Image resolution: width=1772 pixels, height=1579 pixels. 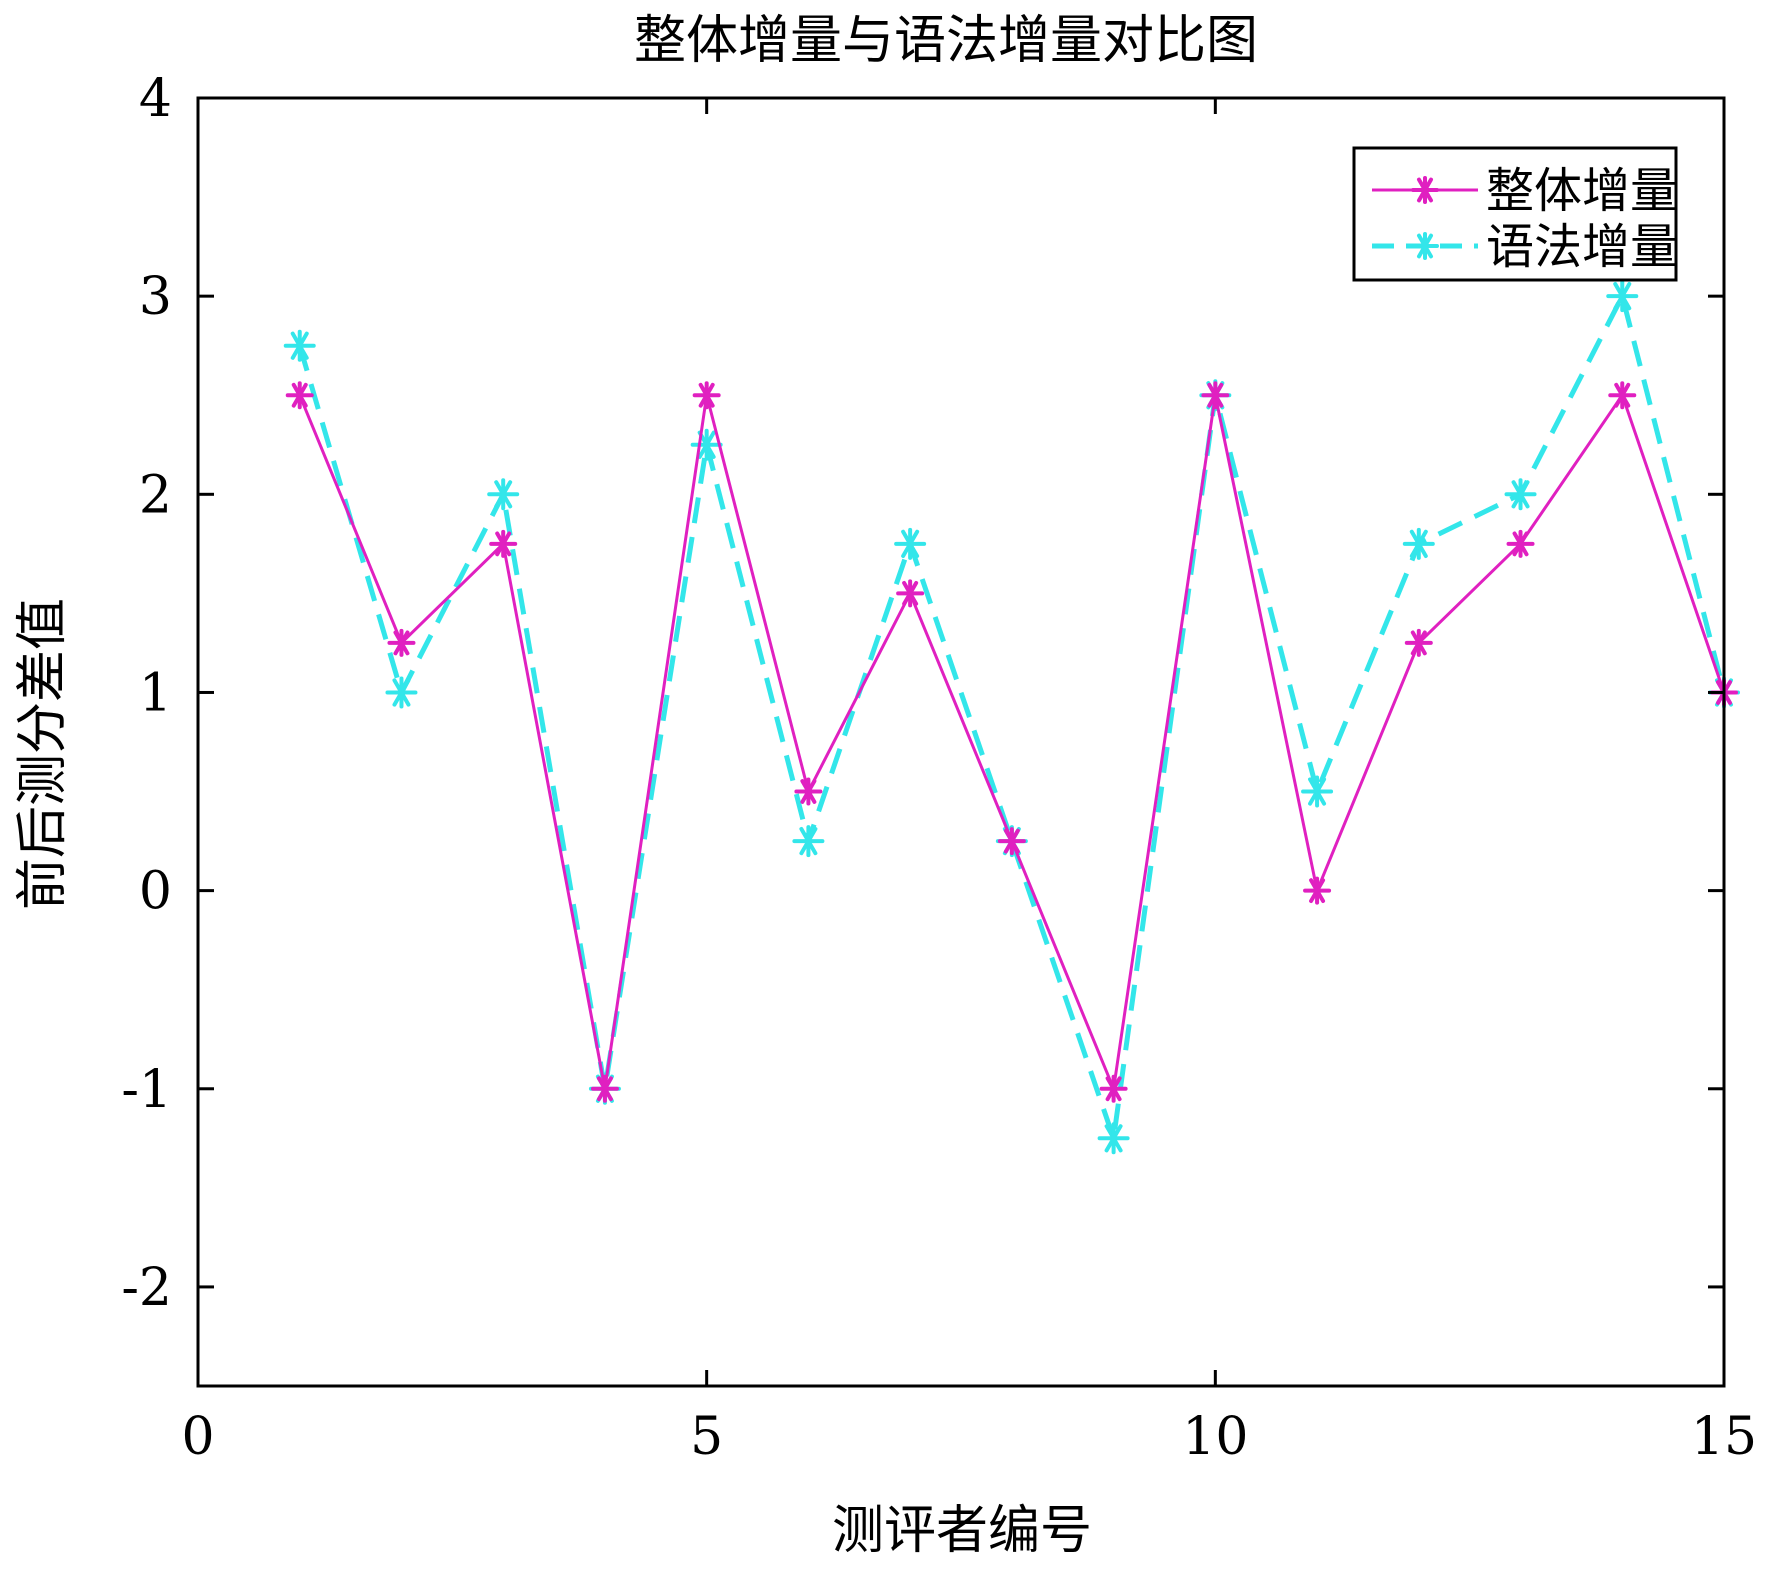 What do you see at coordinates (1582, 191) in the screenshot?
I see `legend-label: 整体增量` at bounding box center [1582, 191].